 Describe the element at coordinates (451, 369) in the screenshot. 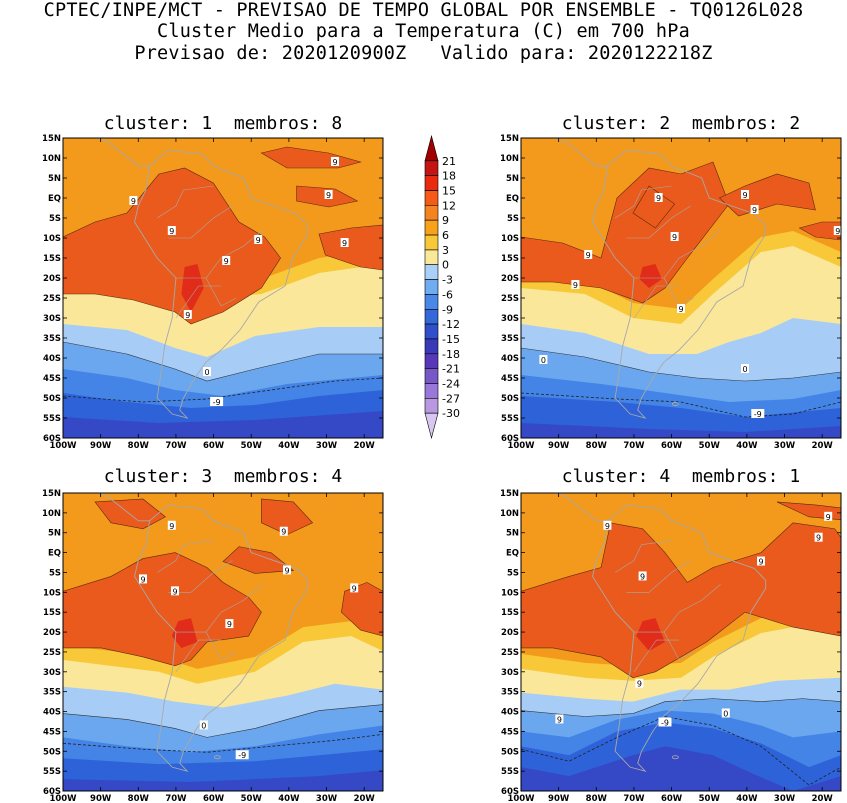

I see `colorbar-label: -21` at that location.